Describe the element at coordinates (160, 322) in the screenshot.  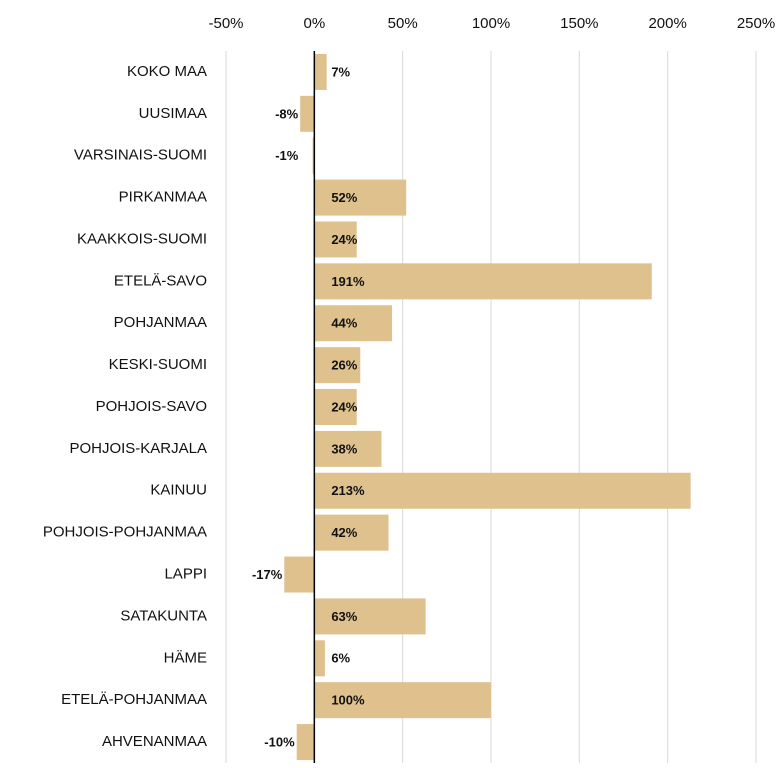
I see `y-tick-label: POHJANMAA` at that location.